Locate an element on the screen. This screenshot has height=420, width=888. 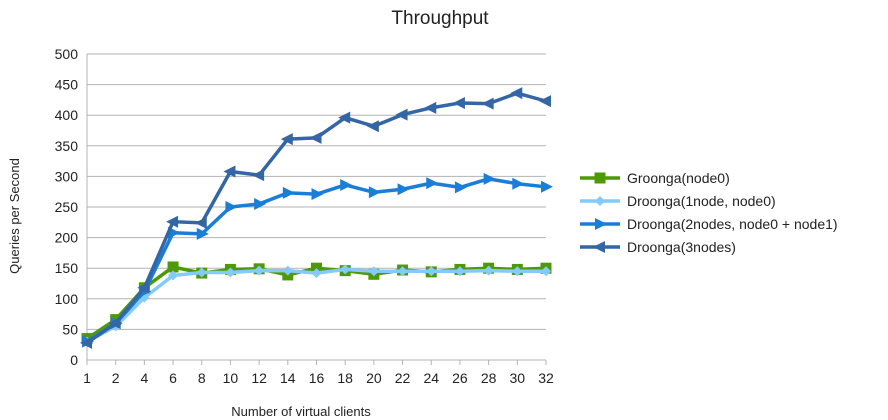
y-tick-label: 350 is located at coordinates (67, 146).